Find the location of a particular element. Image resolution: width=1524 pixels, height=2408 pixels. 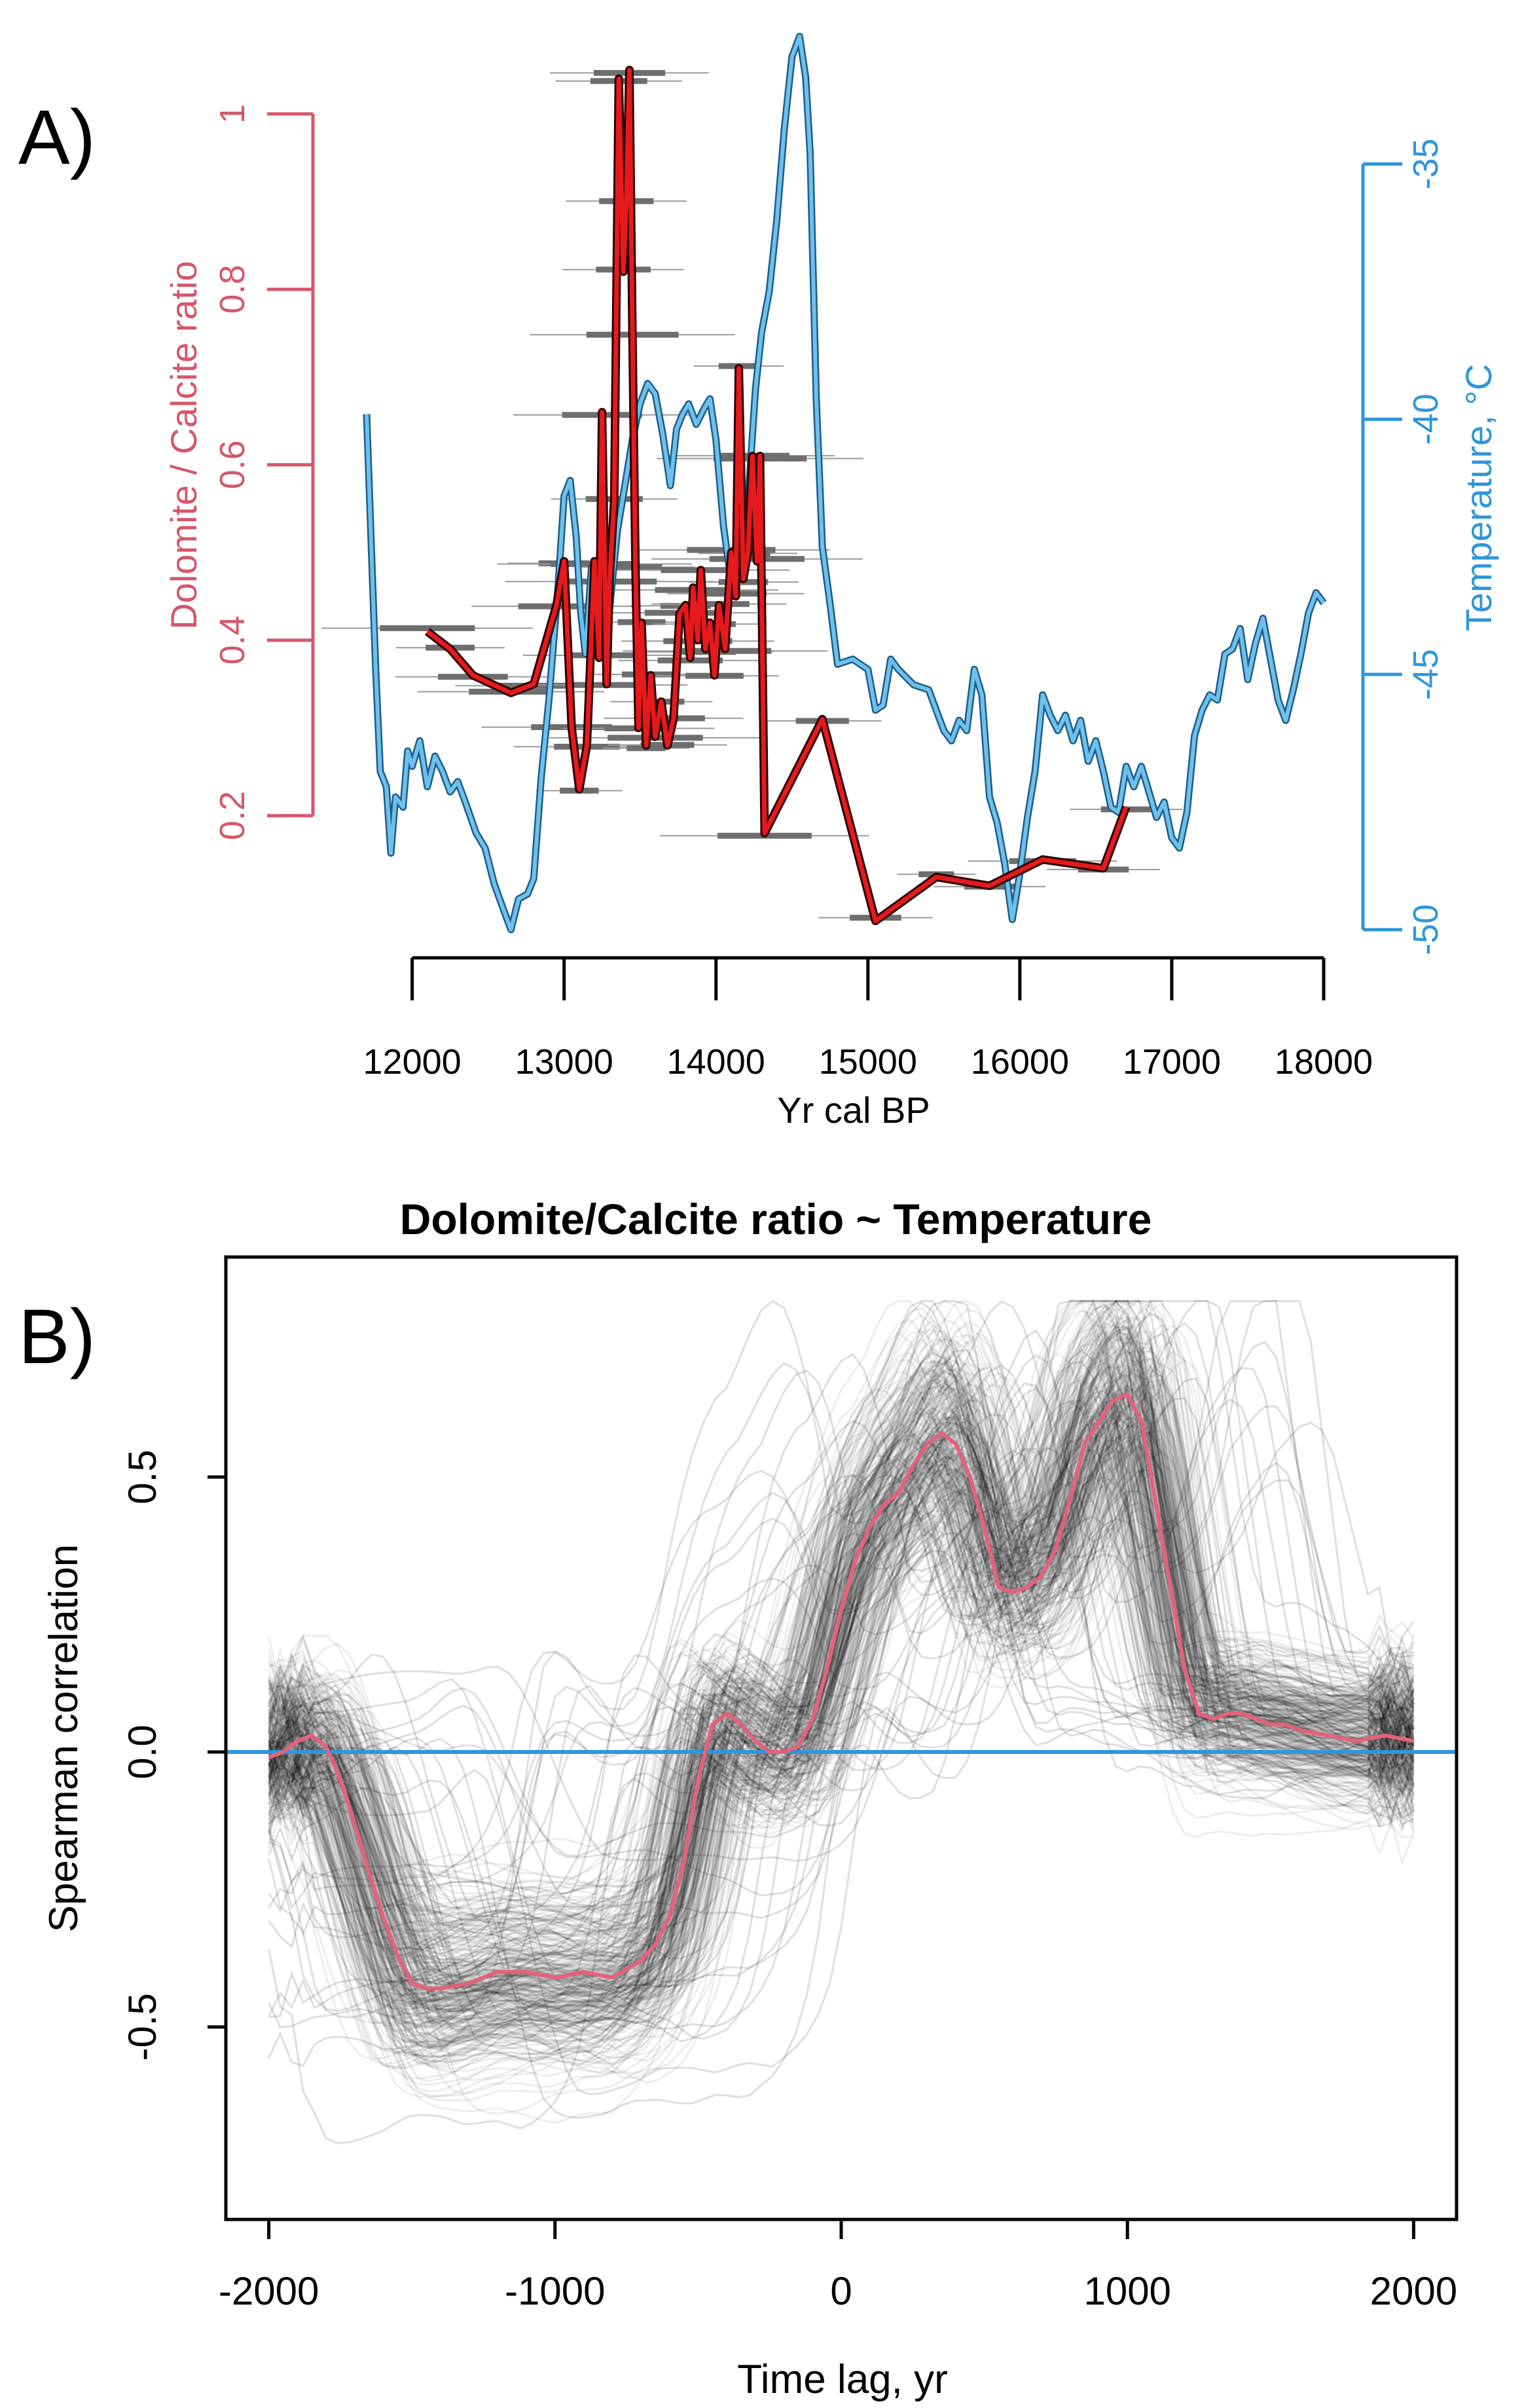

age-axis-label: Yr cal BP is located at coordinates (853, 1110).